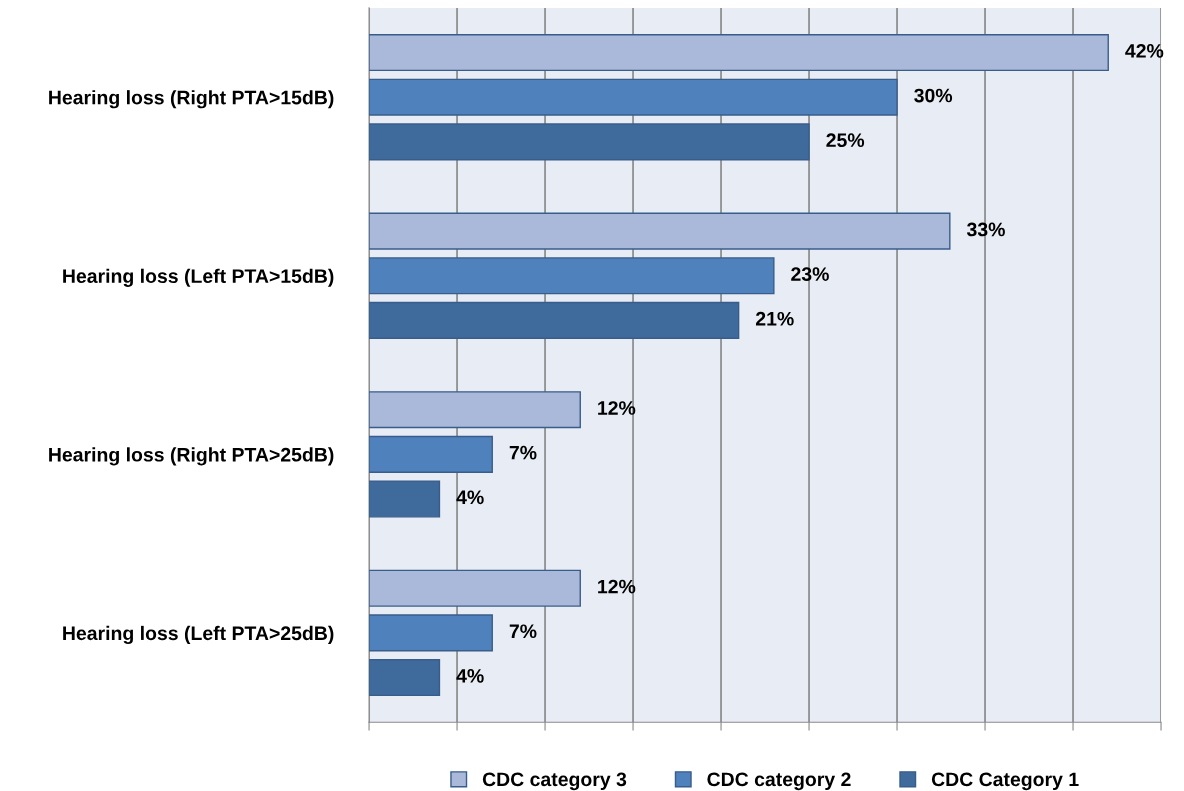 This screenshot has height=791, width=1184. Describe the element at coordinates (774, 318) in the screenshot. I see `data-label: 21%` at that location.